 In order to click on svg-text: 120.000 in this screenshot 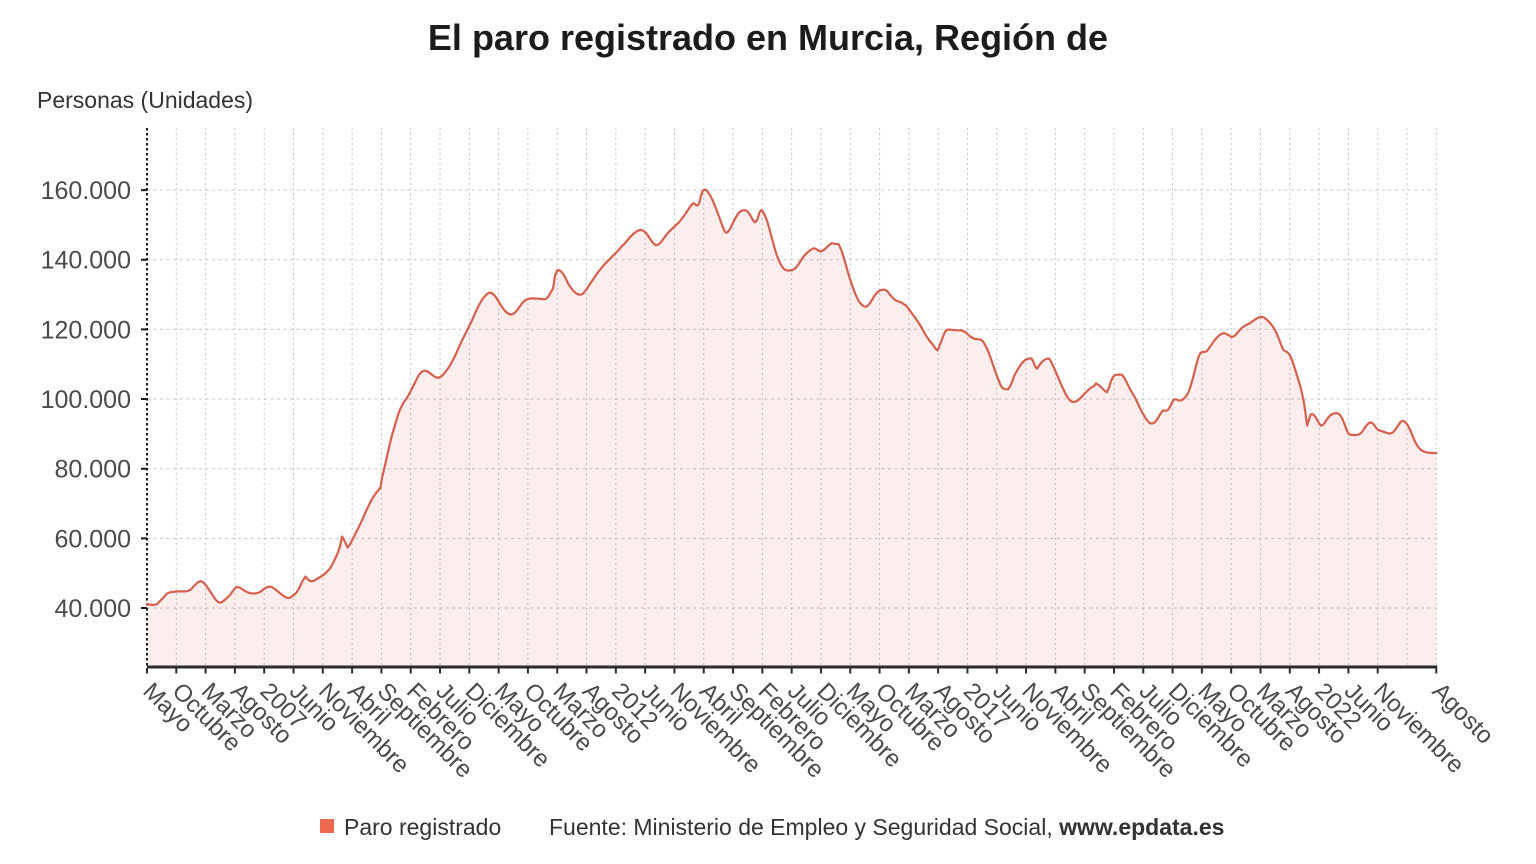, I will do `click(86, 330)`.